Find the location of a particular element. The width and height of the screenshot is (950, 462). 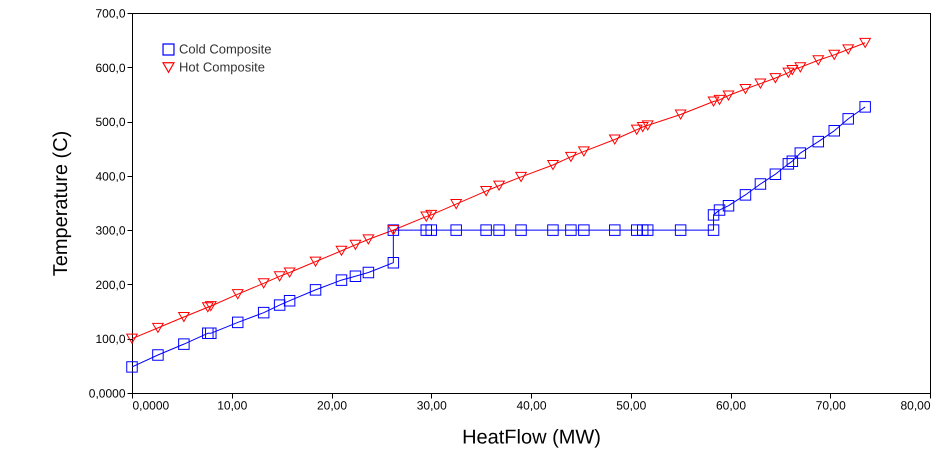

x-tick-label: 20,00 is located at coordinates (332, 405).